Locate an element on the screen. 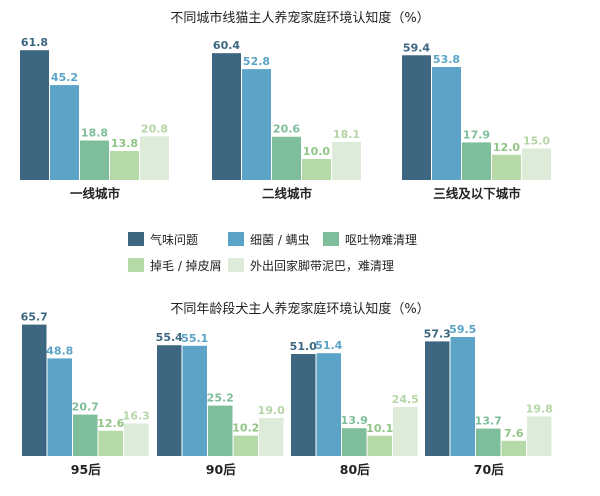 Image resolution: width=600 pixels, height=496 pixels. chart1-category-2: 二线城市 is located at coordinates (287, 193).